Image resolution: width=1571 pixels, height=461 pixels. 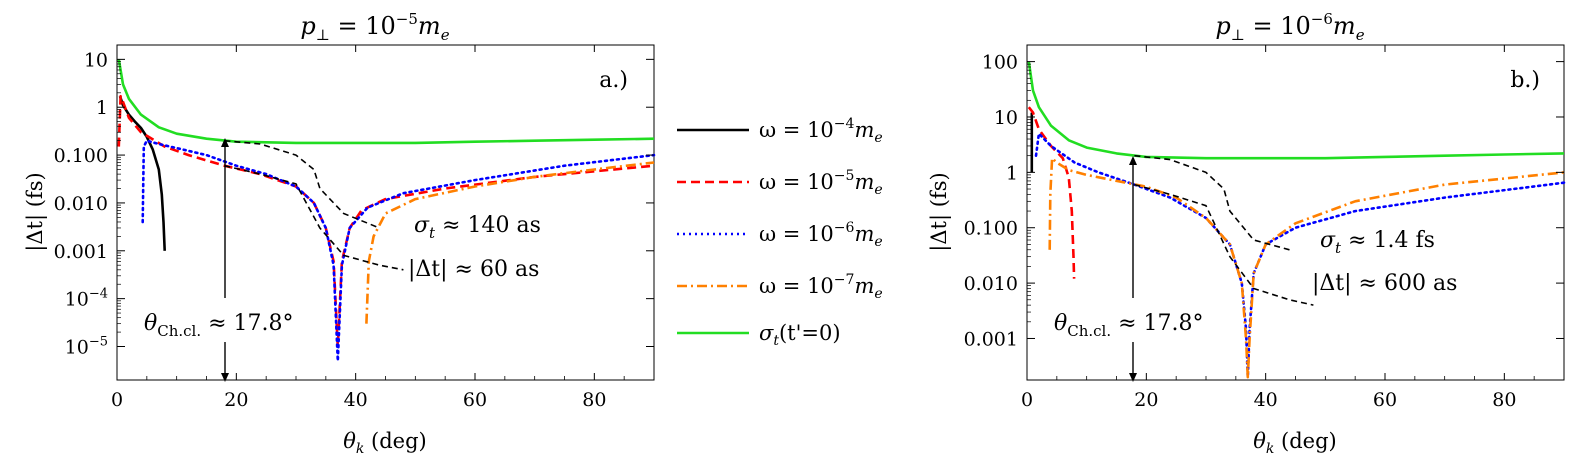 I want to click on legend-item-sigma: σt(t'=0), so click(x=759, y=335).